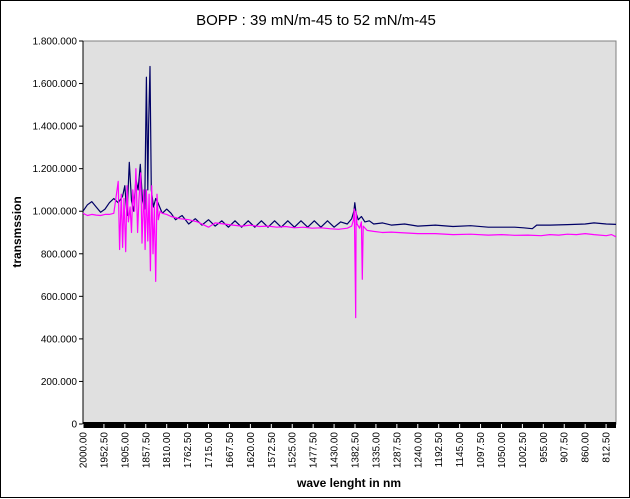 This screenshot has height=499, width=630. I want to click on x-tick-label: 1287.50, so click(397, 450).